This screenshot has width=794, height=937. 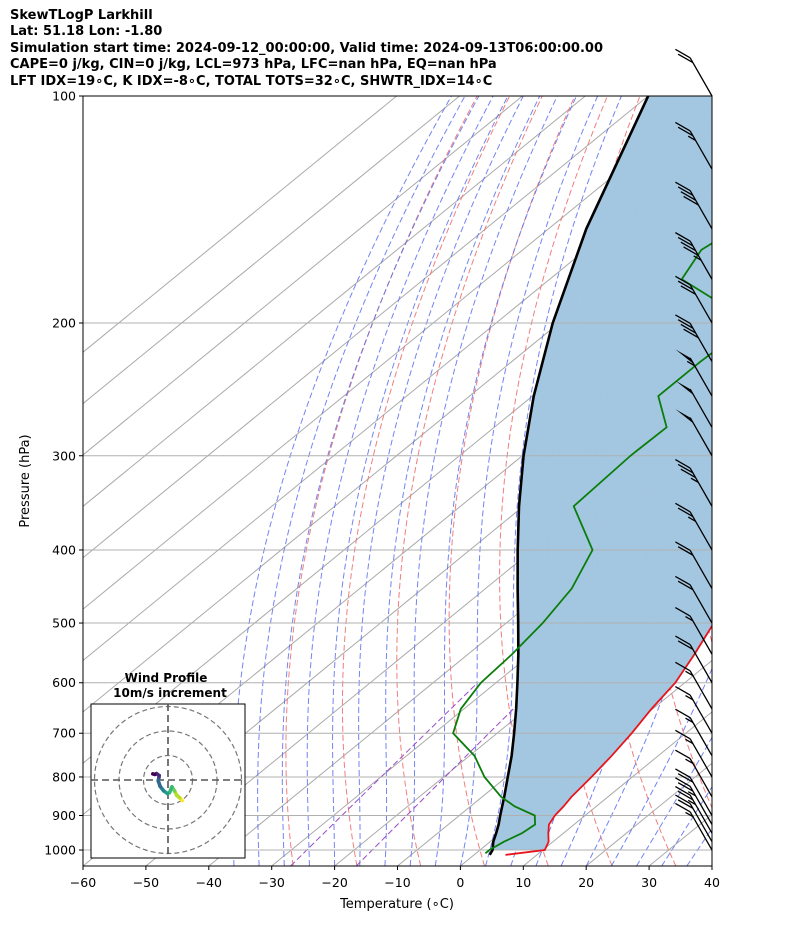 What do you see at coordinates (586, 882) in the screenshot?
I see `x-tick-label: 20` at bounding box center [586, 882].